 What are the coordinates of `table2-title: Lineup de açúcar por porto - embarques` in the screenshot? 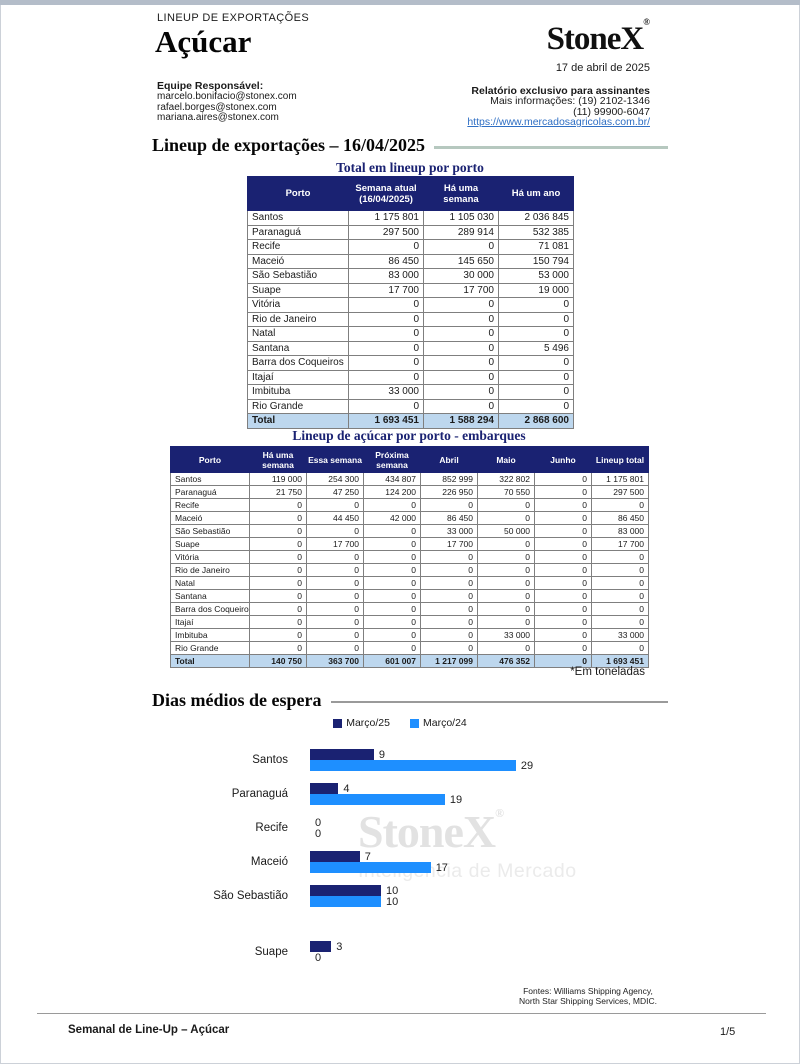 It's located at (409, 435).